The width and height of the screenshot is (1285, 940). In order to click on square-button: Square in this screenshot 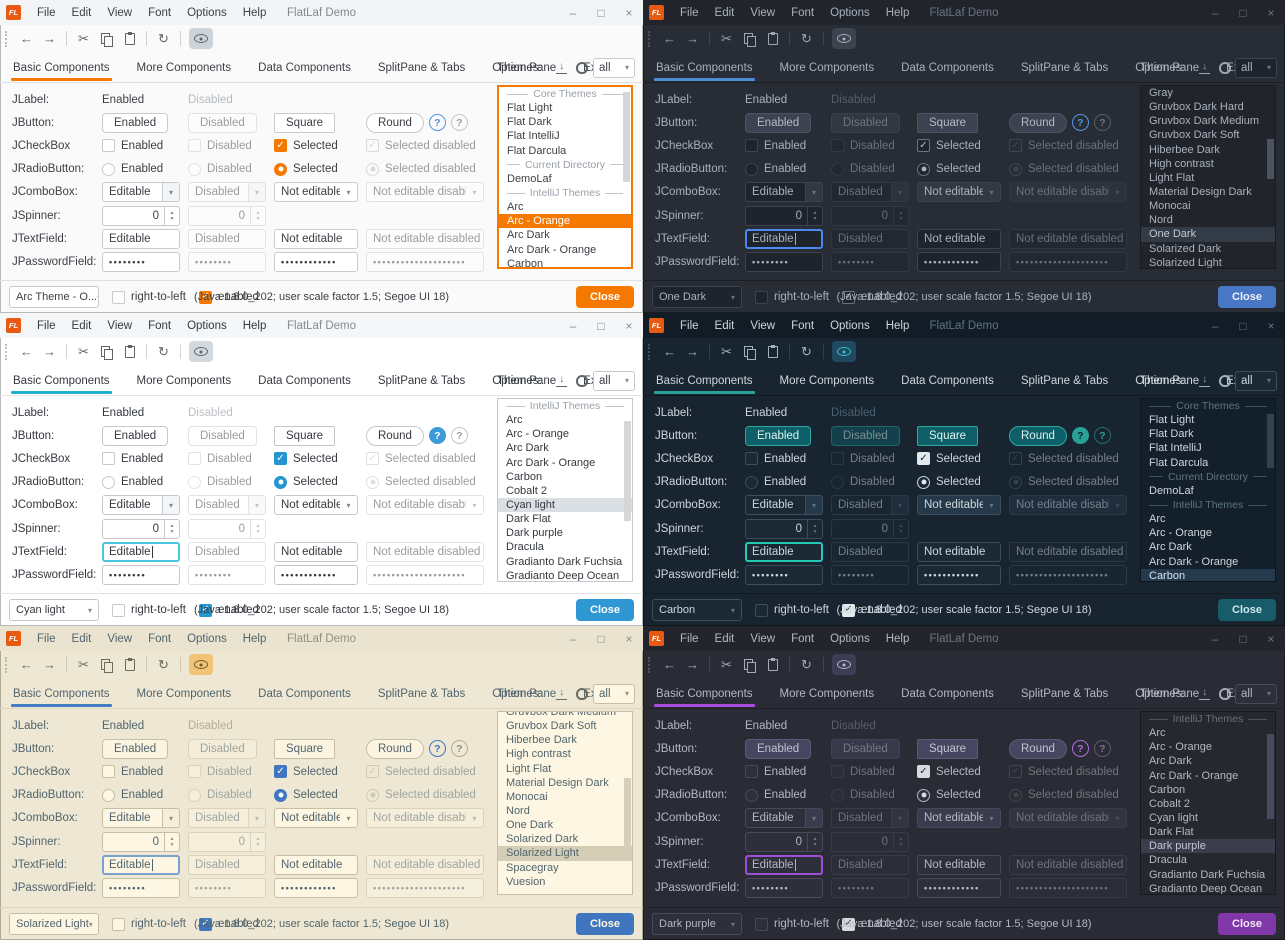, I will do `click(305, 435)`.